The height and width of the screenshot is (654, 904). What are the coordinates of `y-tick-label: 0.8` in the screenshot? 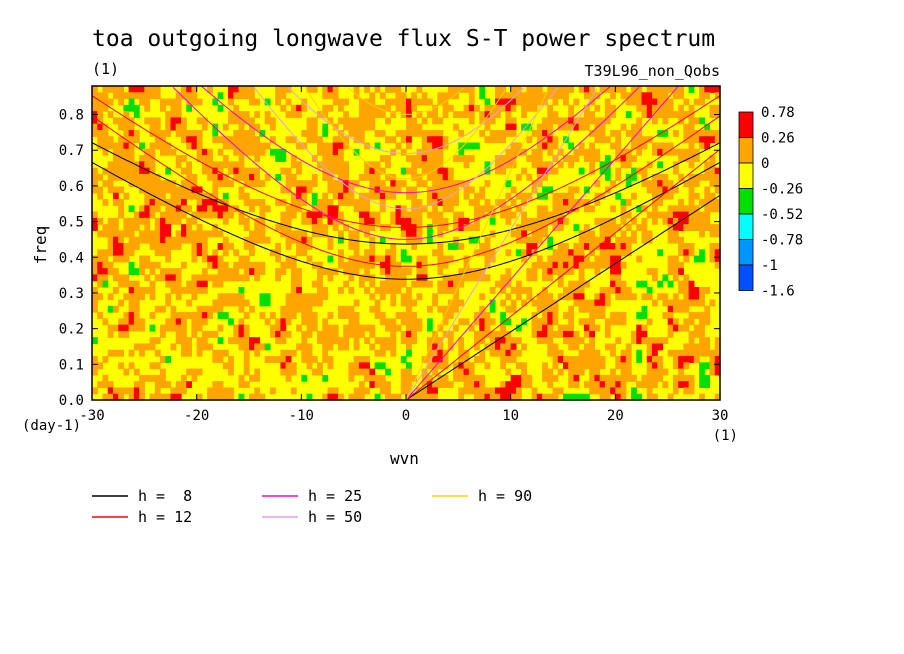 It's located at (71, 116).